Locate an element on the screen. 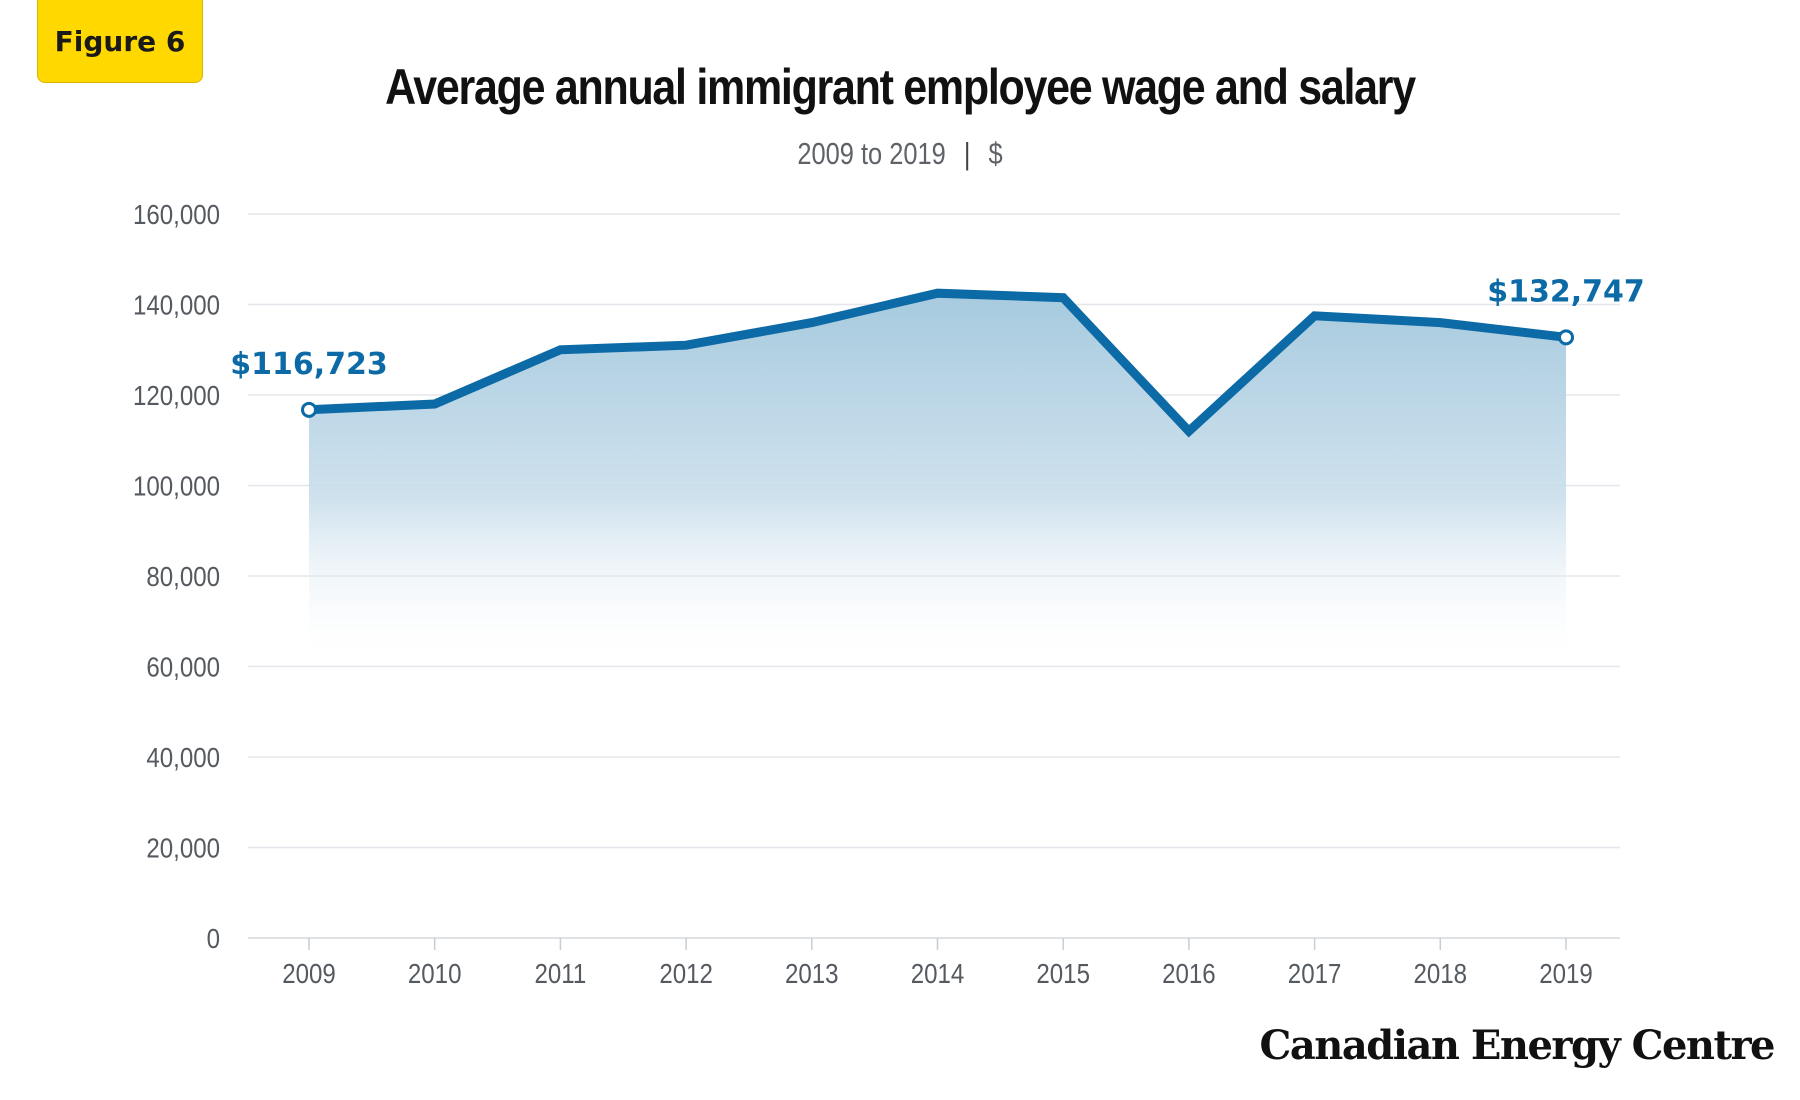 This screenshot has width=1800, height=1100. x-tick-label: 2009 is located at coordinates (309, 973).